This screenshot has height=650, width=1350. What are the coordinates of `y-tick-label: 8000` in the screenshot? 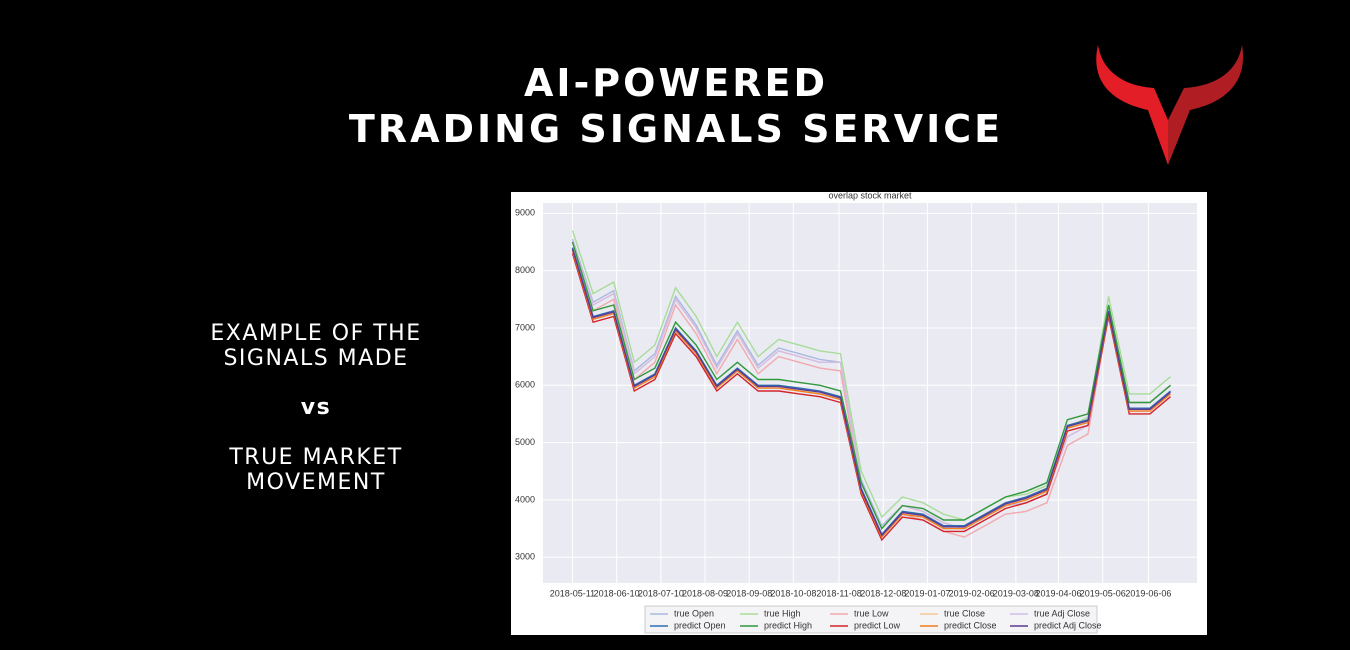 It's located at (525, 270).